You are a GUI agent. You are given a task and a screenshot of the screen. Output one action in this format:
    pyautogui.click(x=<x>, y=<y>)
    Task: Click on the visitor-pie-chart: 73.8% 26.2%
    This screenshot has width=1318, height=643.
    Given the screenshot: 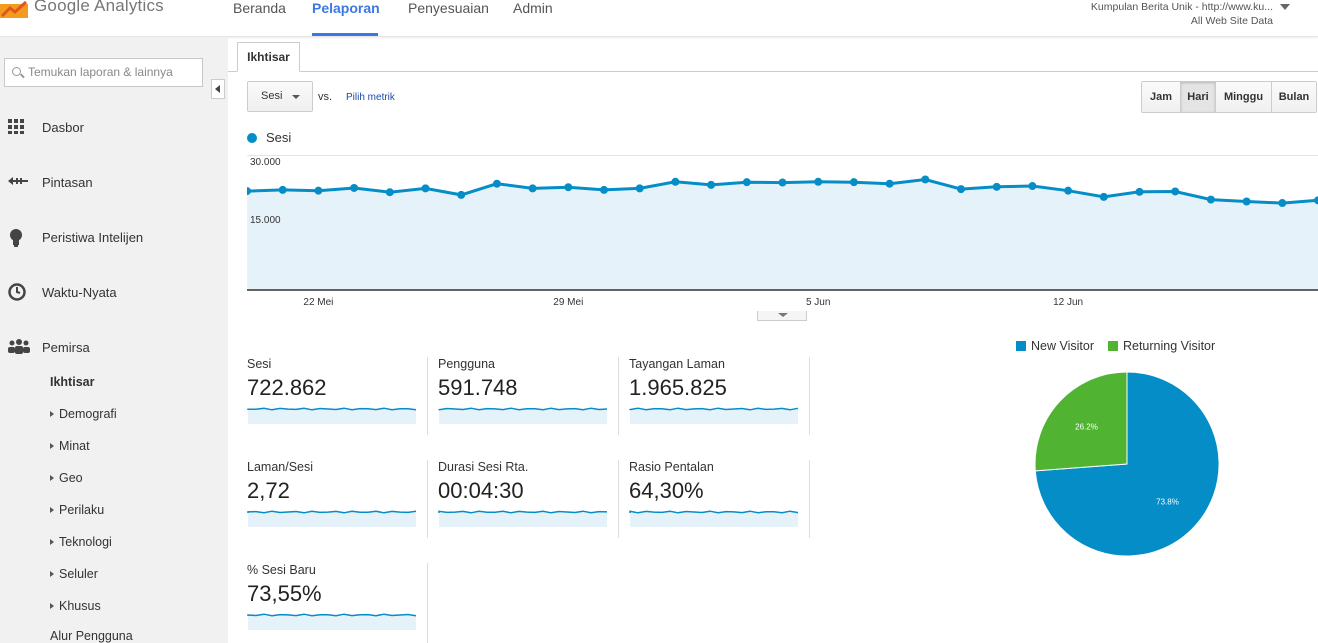 What is the action you would take?
    pyautogui.click(x=1127, y=464)
    